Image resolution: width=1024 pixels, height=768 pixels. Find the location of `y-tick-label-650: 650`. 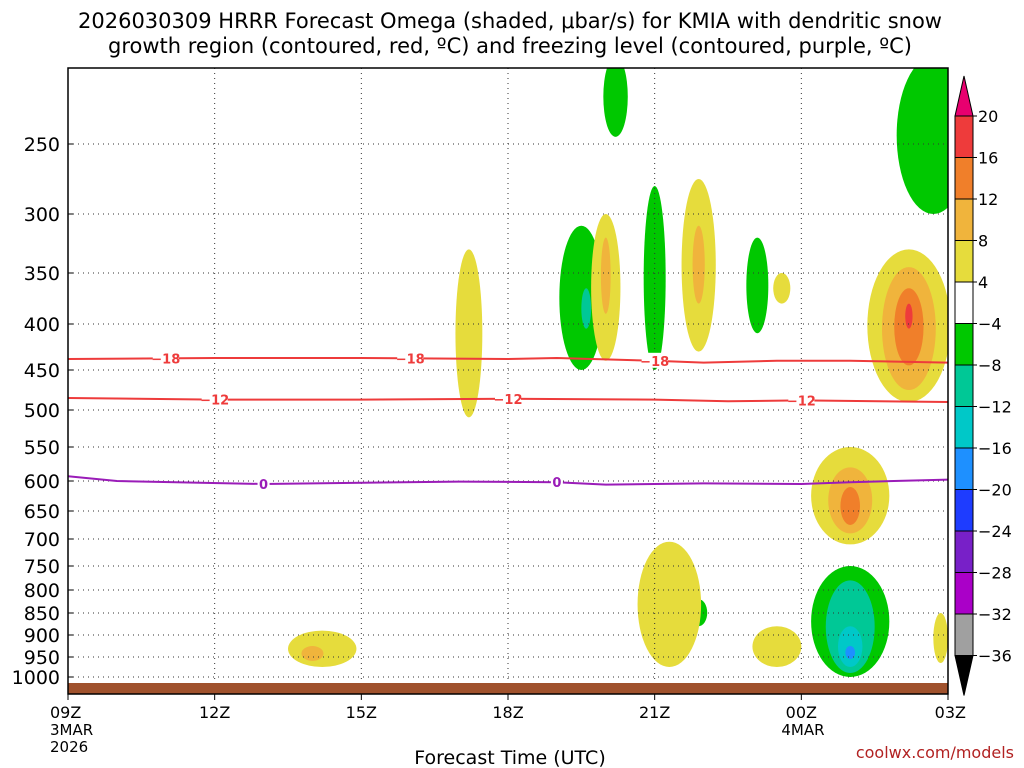

y-tick-label-650: 650 is located at coordinates (42, 512).